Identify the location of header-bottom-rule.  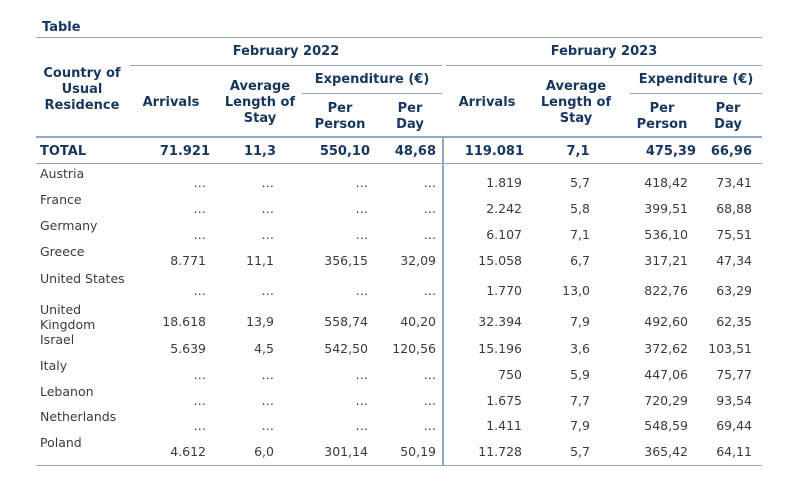
(399, 137).